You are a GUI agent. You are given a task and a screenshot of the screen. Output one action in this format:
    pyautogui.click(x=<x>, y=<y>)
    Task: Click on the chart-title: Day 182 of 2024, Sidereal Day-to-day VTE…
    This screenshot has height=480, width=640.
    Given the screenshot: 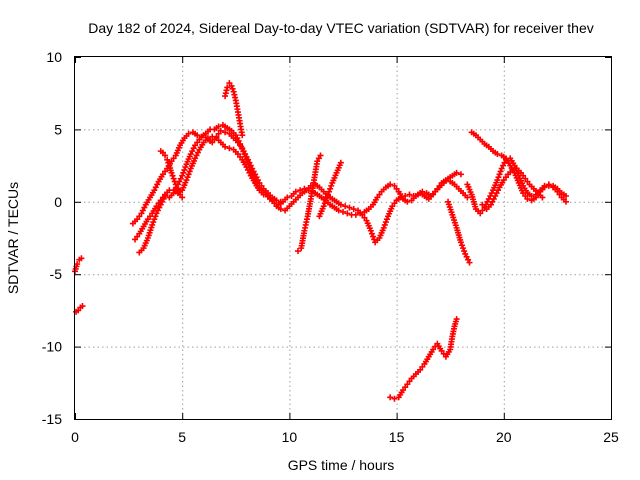 What is the action you would take?
    pyautogui.click(x=341, y=28)
    